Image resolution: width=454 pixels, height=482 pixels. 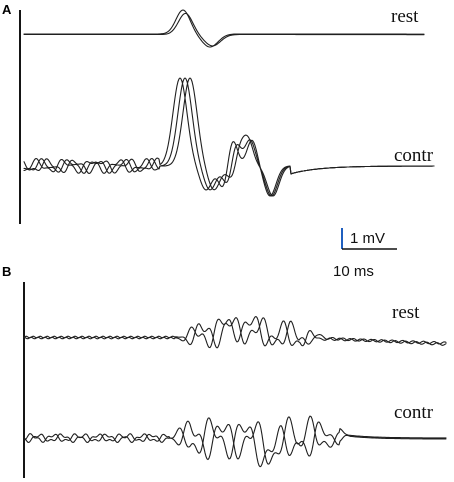 I want to click on panel-a-contr-label: contr, so click(x=414, y=155).